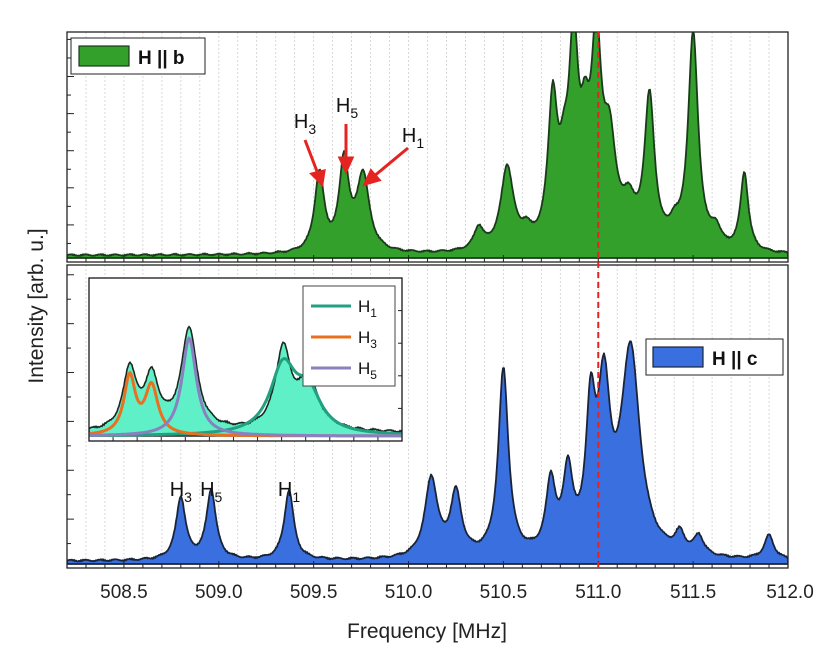 Image resolution: width=830 pixels, height=669 pixels. What do you see at coordinates (427, 631) in the screenshot?
I see `x-axis-label: Frequency [MHz]` at bounding box center [427, 631].